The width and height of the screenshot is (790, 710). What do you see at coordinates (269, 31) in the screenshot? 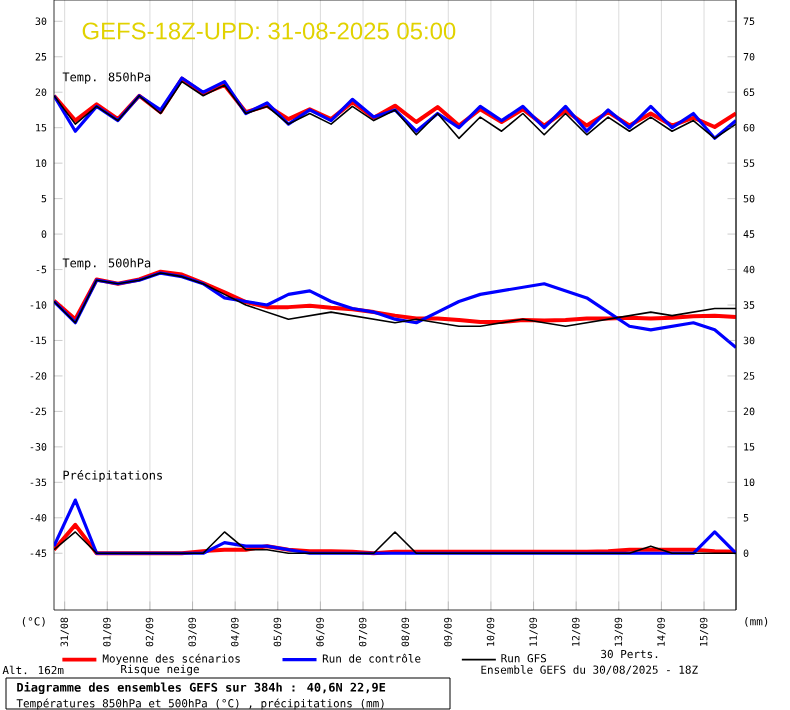
I see `text: GEFS-18Z-UPD: 31-08-2025 05:00` at bounding box center [269, 31].